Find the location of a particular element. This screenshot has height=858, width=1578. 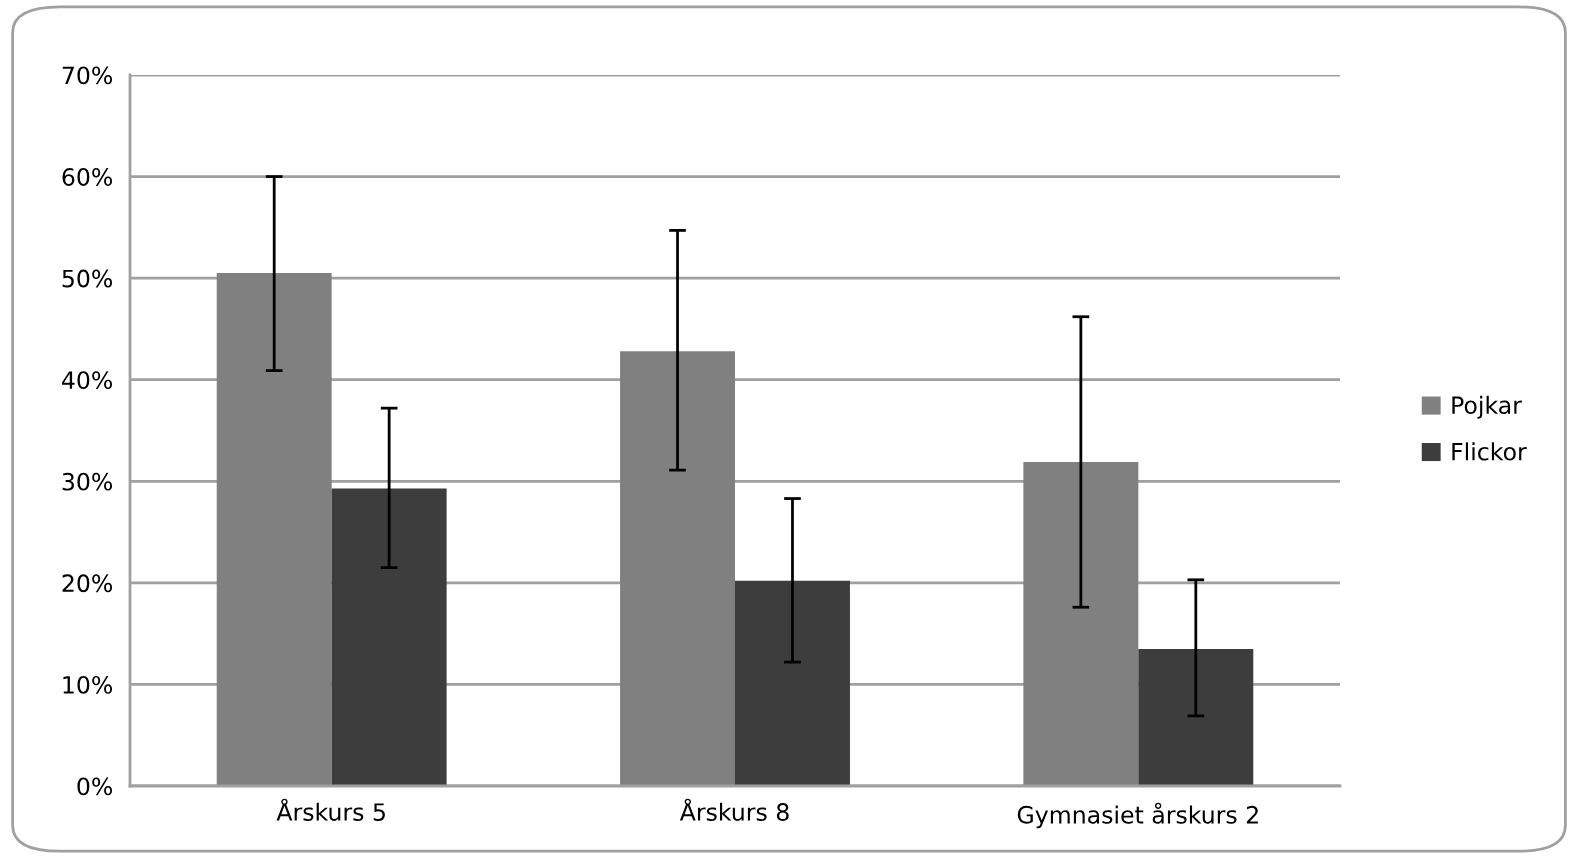

y-tick-label: 20% is located at coordinates (87, 583).